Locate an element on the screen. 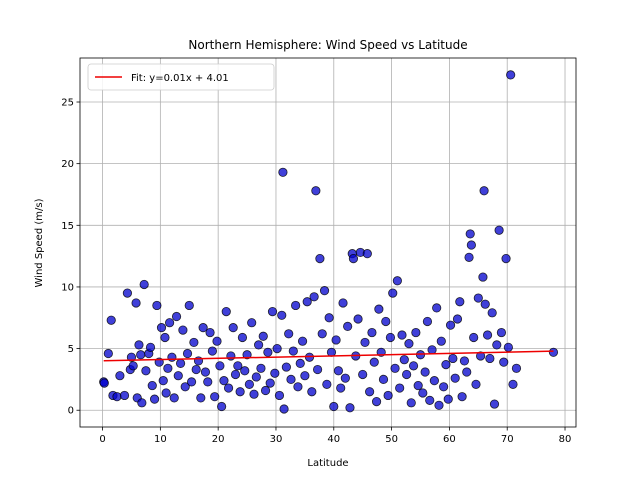  x-tick-label: 20 is located at coordinates (218, 439).